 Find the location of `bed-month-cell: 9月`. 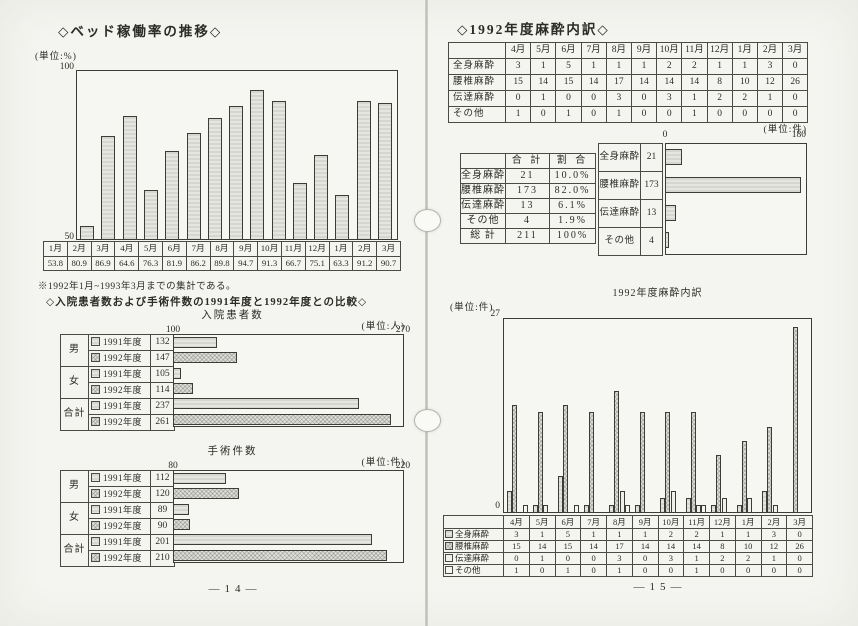

bed-month-cell: 9月 is located at coordinates (246, 249).